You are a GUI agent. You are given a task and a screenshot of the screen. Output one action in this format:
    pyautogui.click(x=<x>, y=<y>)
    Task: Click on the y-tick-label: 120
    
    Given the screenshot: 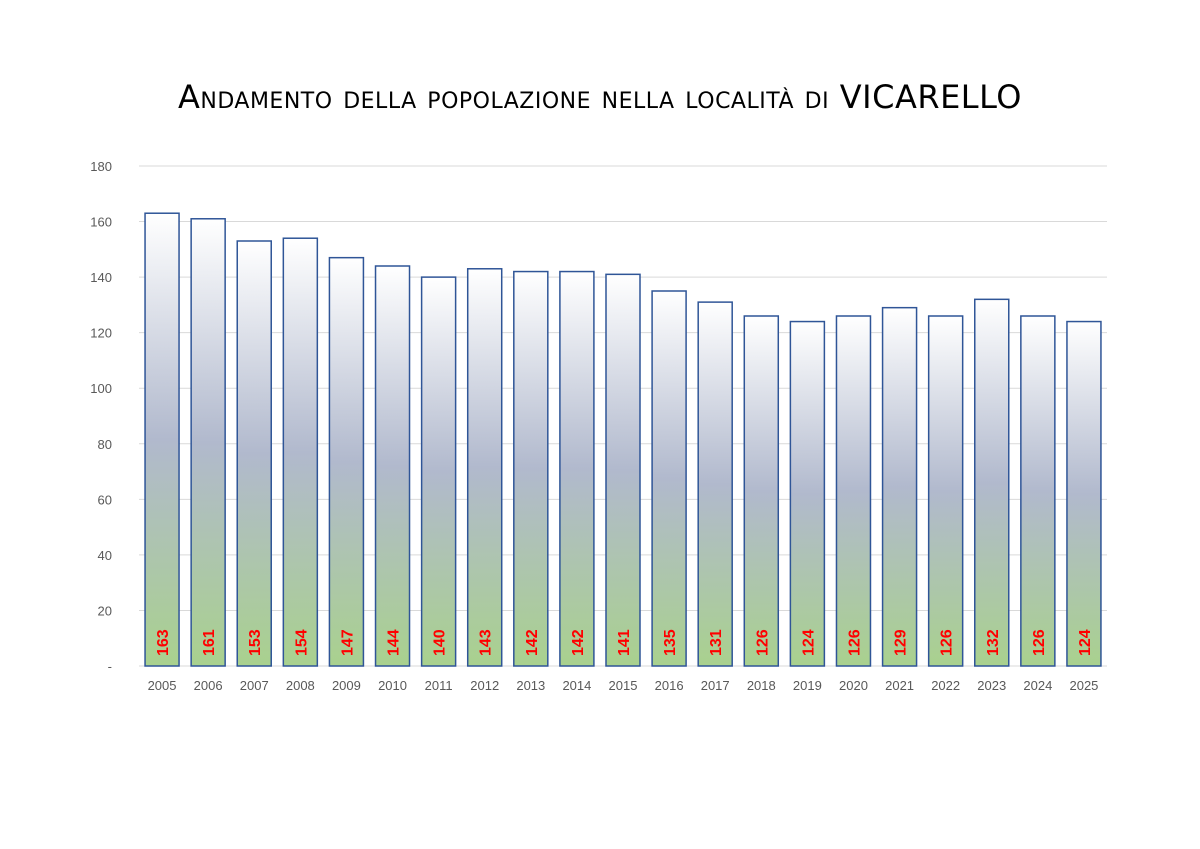 What is the action you would take?
    pyautogui.click(x=101, y=333)
    